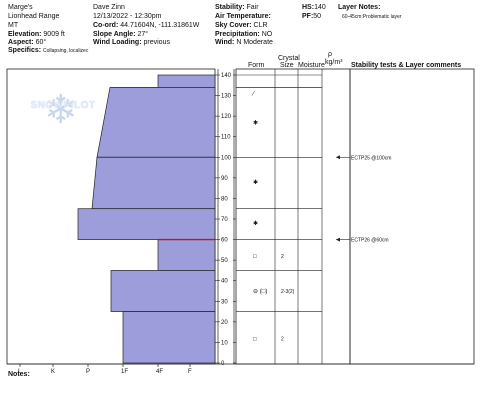  I want to click on specifics: Specifics: Collapsing, localizec, so click(48, 51).